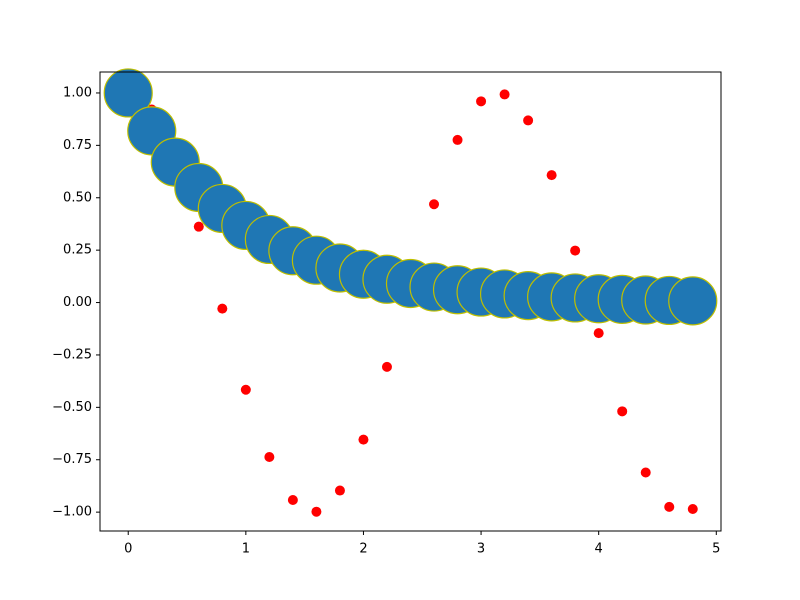 The image size is (800, 600). What do you see at coordinates (72, 459) in the screenshot?
I see `y-tick-label: −0.75` at bounding box center [72, 459].